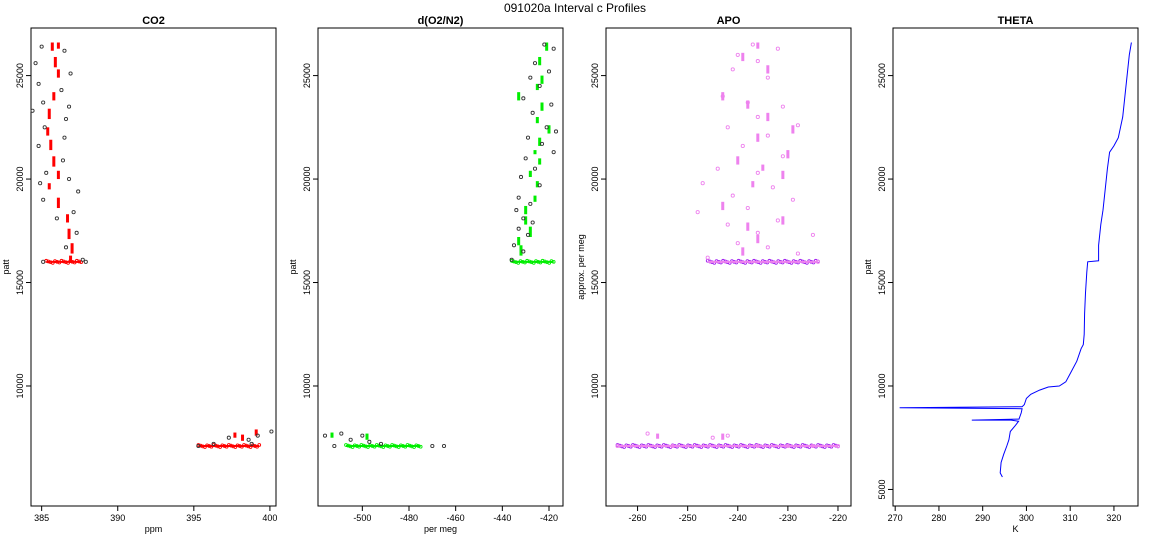  Describe the element at coordinates (882, 179) in the screenshot. I see `chart-3-y-tick-label: 20000` at that location.